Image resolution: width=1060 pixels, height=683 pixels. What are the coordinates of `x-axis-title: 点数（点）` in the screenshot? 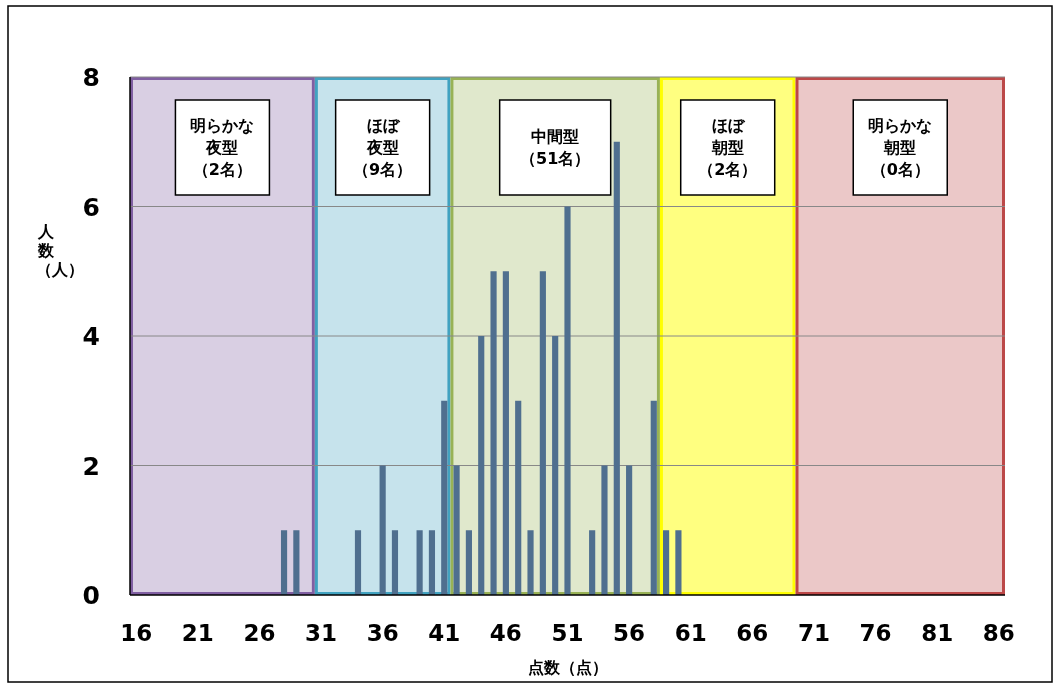 It's located at (567, 667).